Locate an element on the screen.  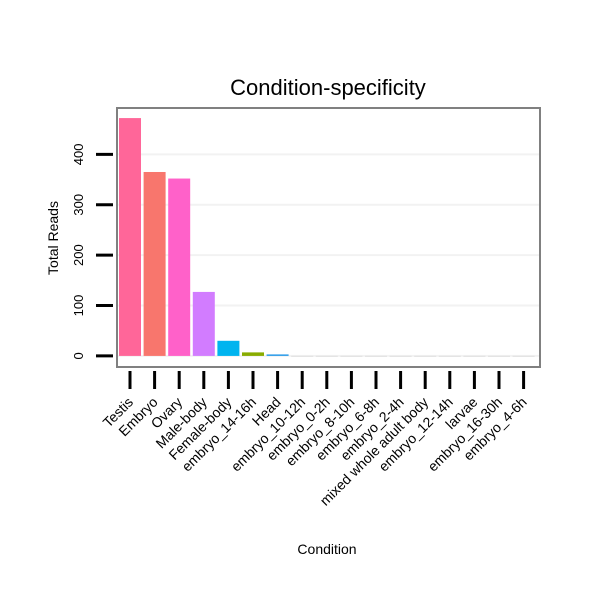
y-tick-label-2: 200 is located at coordinates (78, 255).